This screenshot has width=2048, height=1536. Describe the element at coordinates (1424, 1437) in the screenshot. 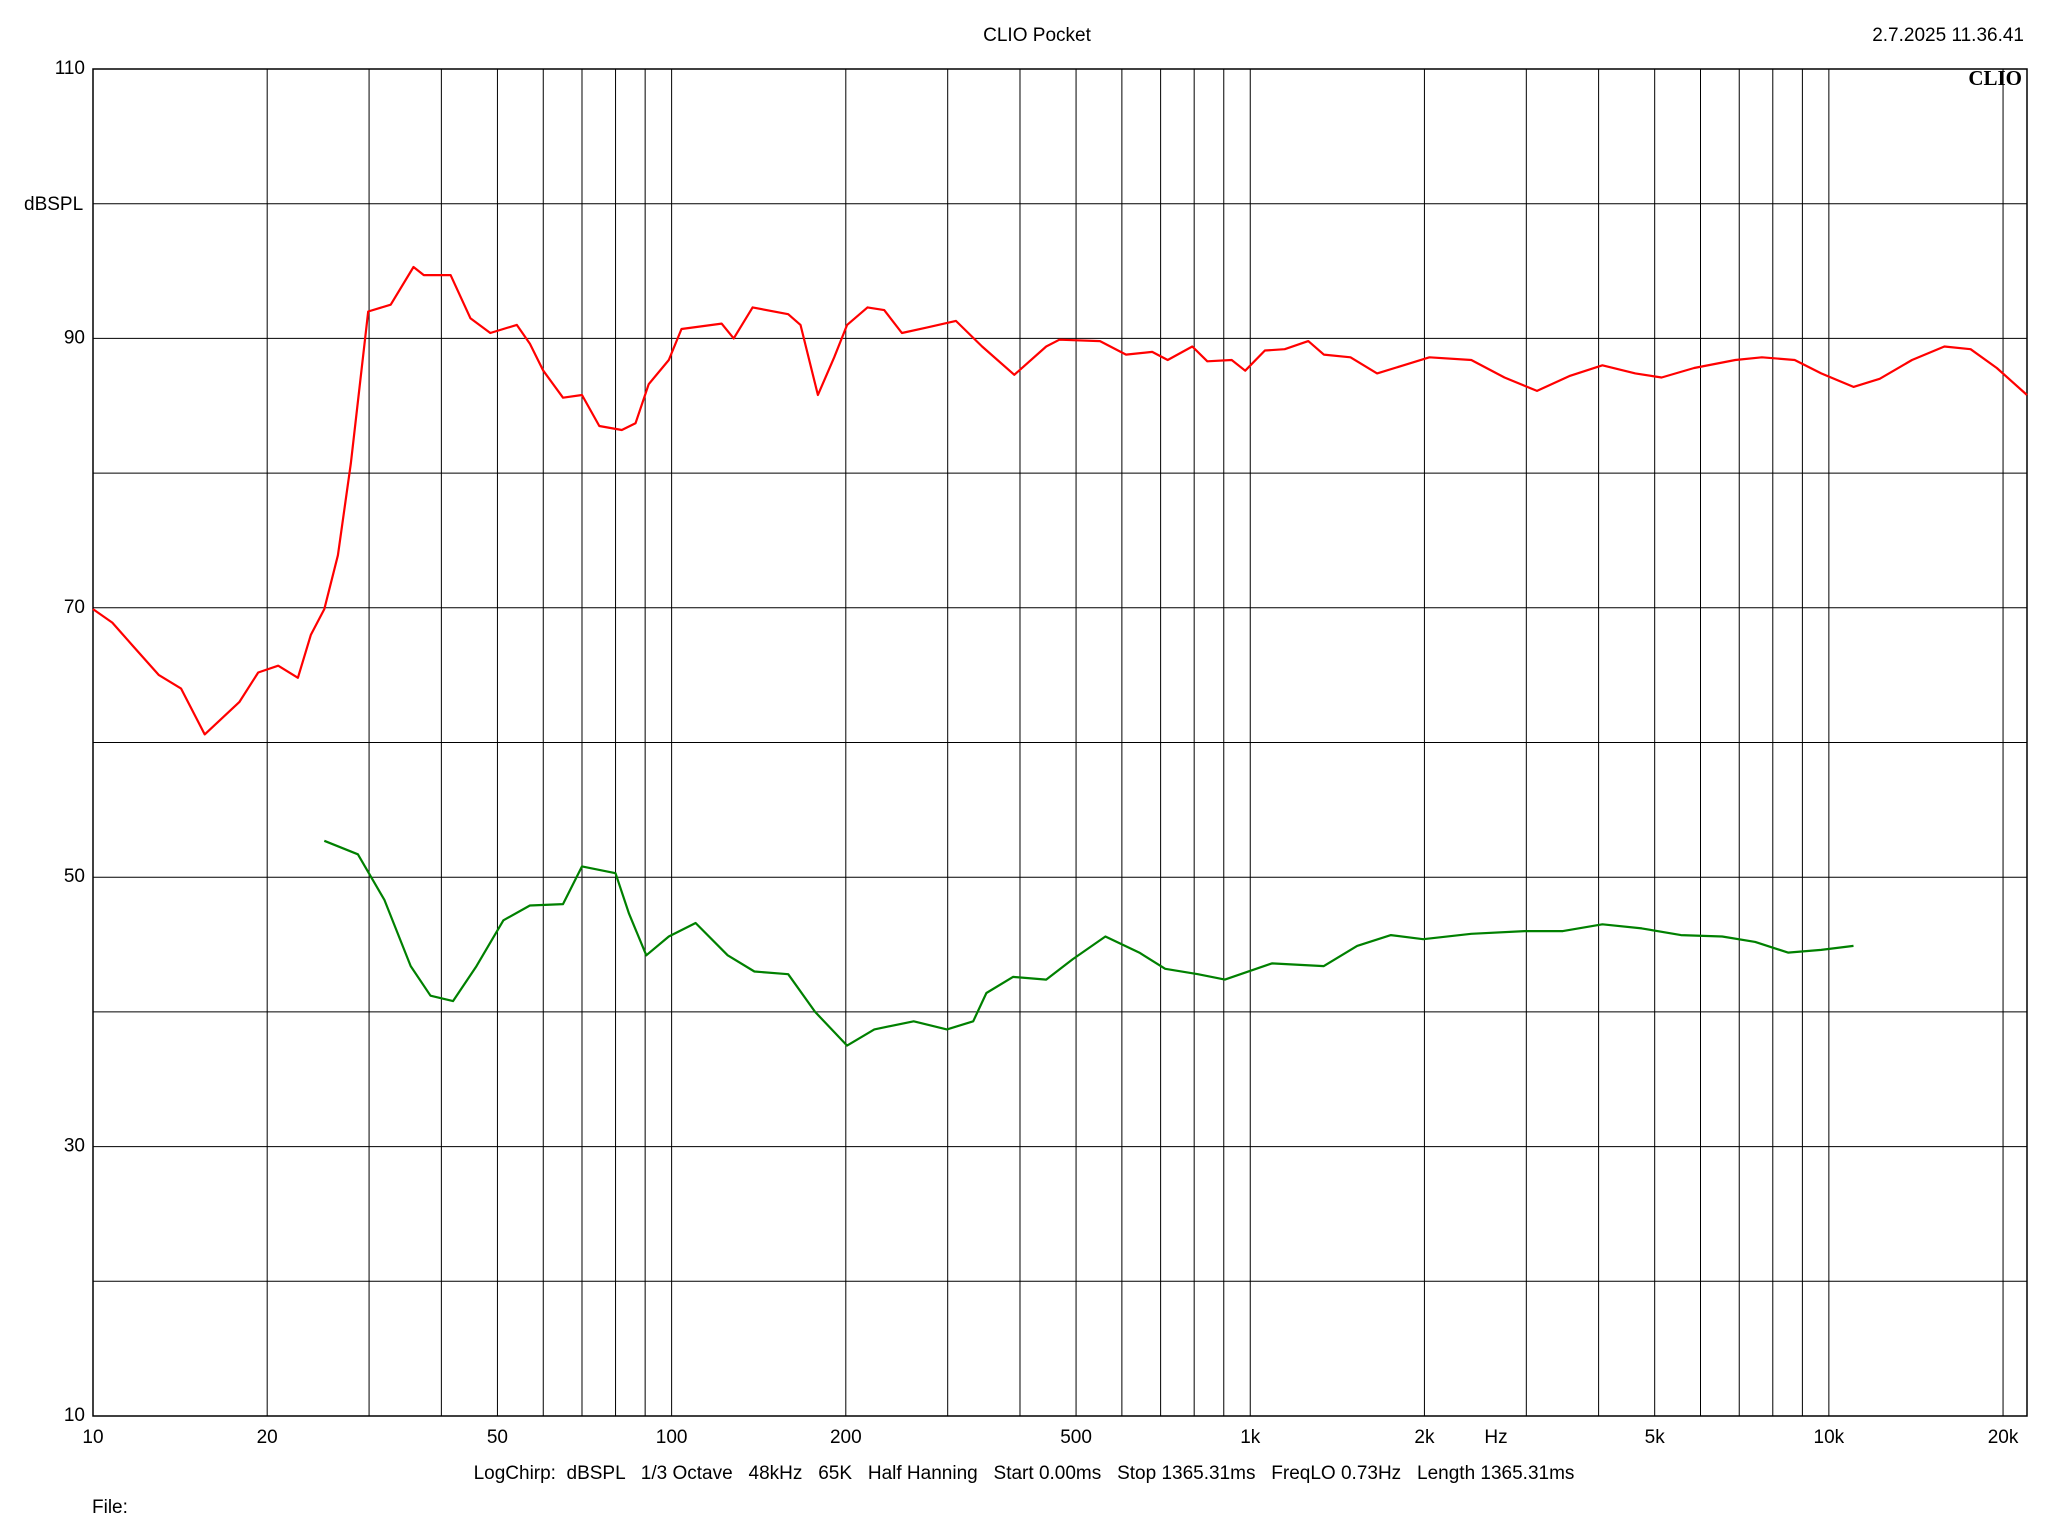

I see `x-tick-label: 2k` at that location.